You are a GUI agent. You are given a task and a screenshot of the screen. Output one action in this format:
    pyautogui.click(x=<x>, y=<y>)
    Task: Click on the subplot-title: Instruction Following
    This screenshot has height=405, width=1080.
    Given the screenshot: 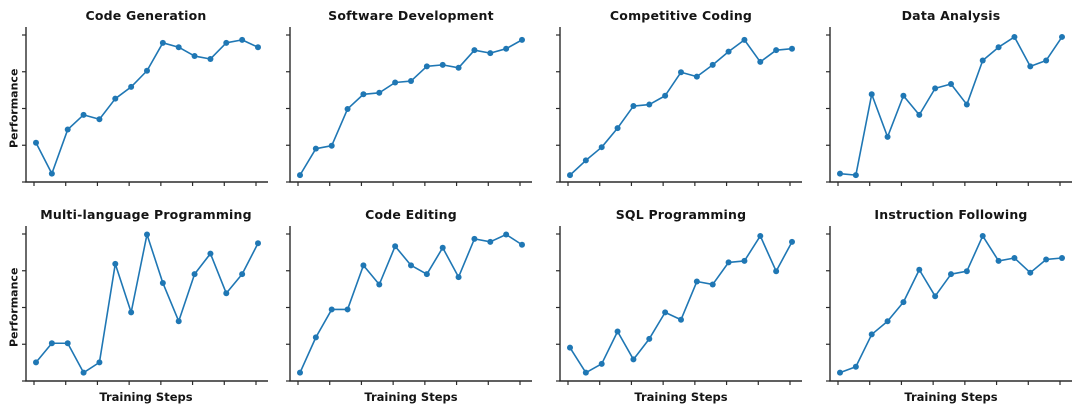 What is the action you would take?
    pyautogui.click(x=951, y=214)
    